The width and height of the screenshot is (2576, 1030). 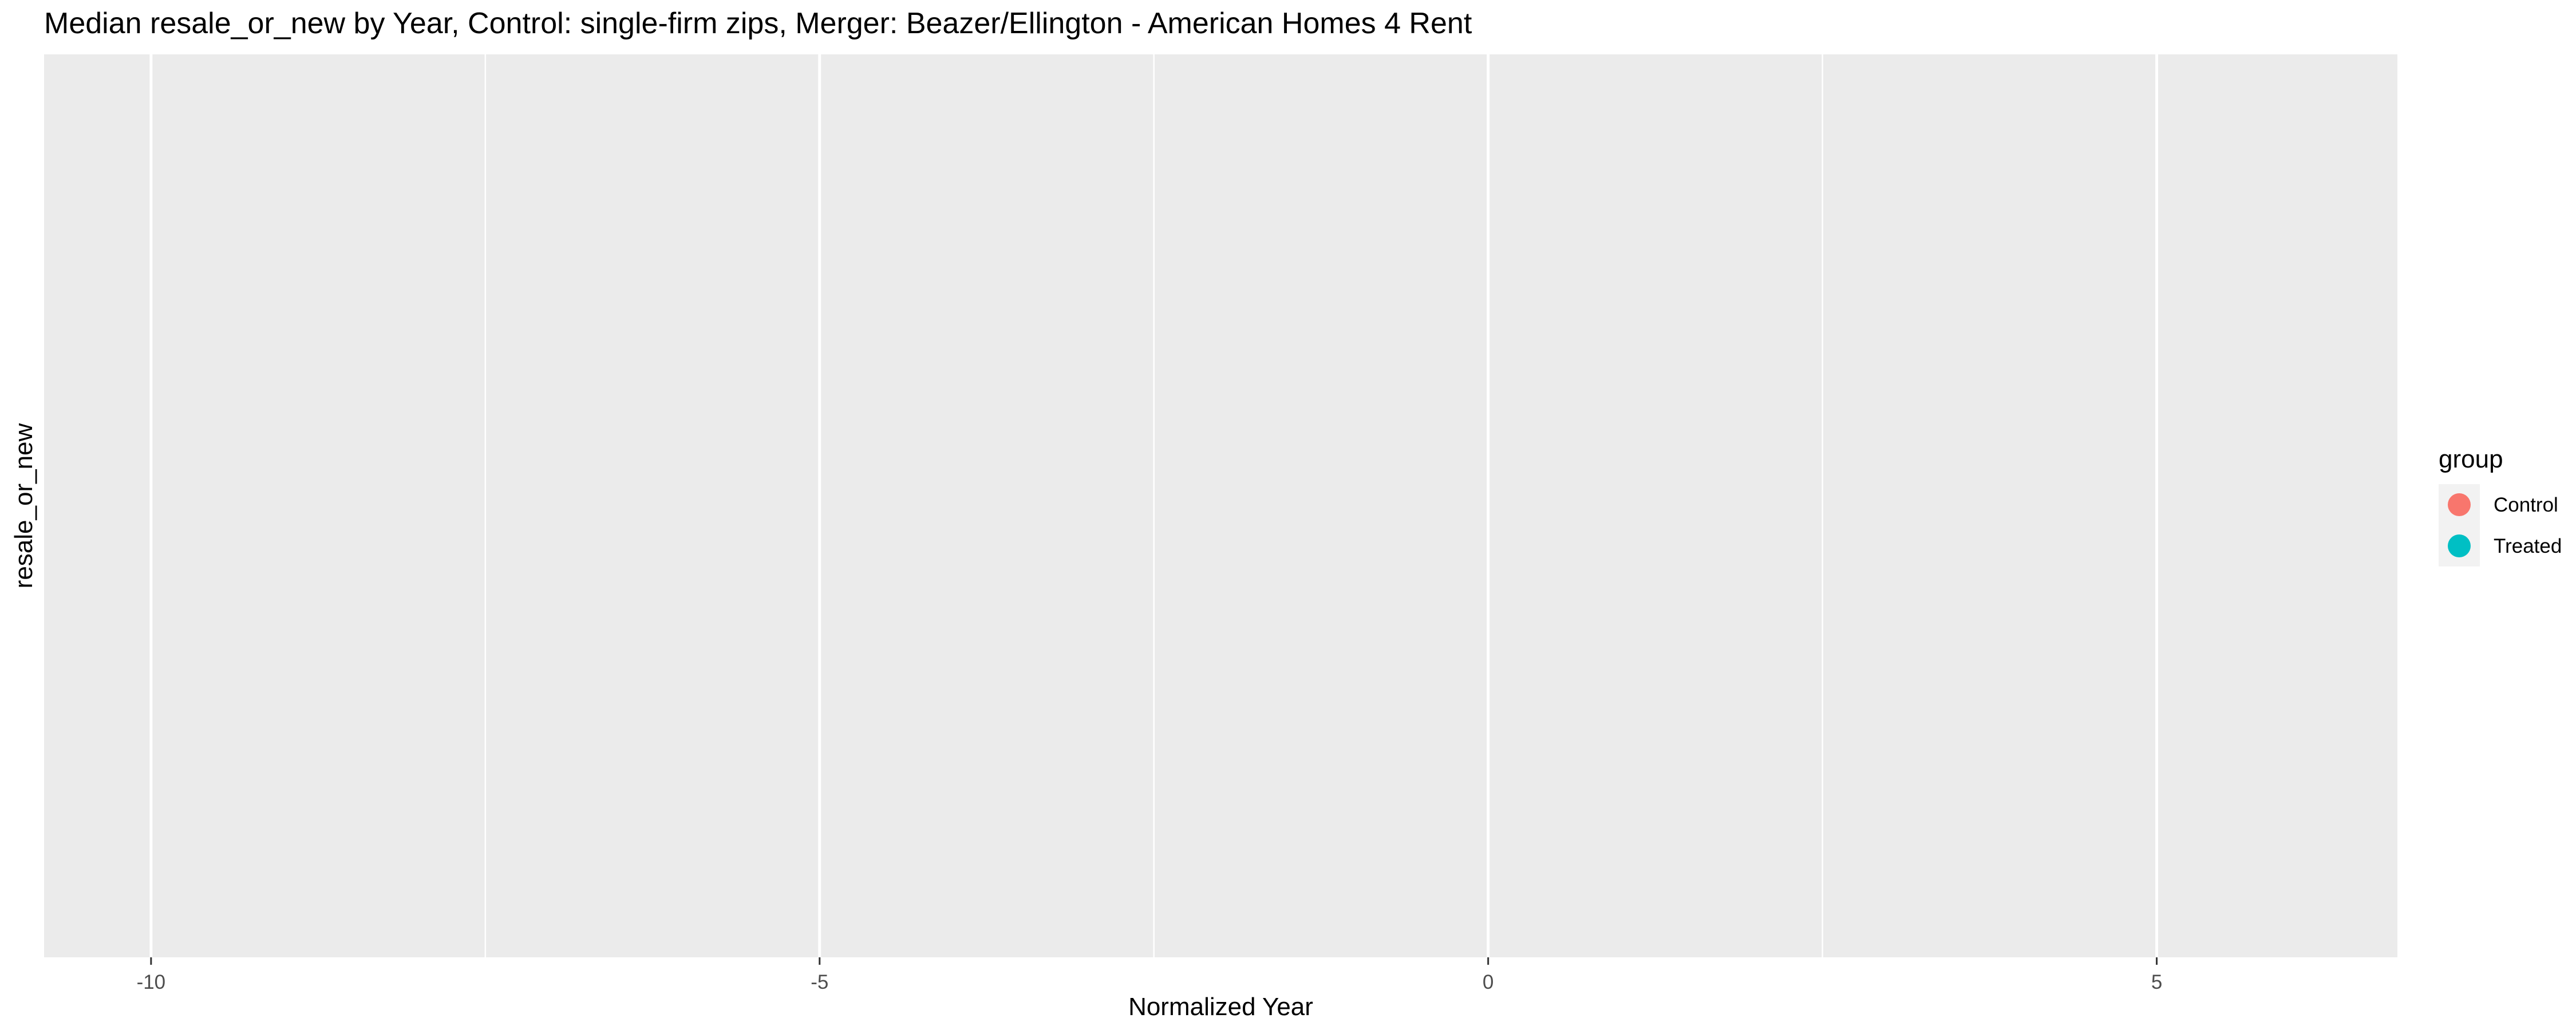 I want to click on x-tick-label: 5, so click(x=2156, y=982).